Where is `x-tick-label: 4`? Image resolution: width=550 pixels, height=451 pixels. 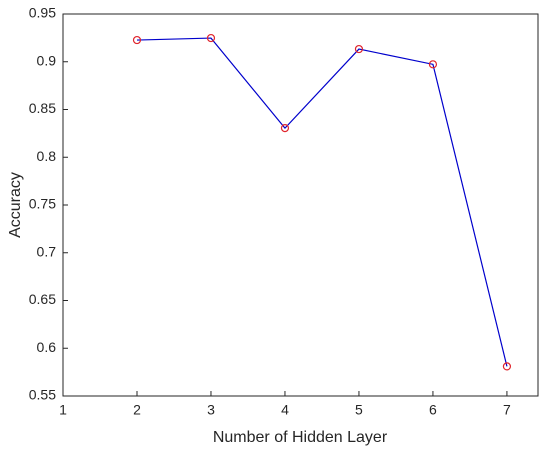 x-tick-label: 4 is located at coordinates (285, 410).